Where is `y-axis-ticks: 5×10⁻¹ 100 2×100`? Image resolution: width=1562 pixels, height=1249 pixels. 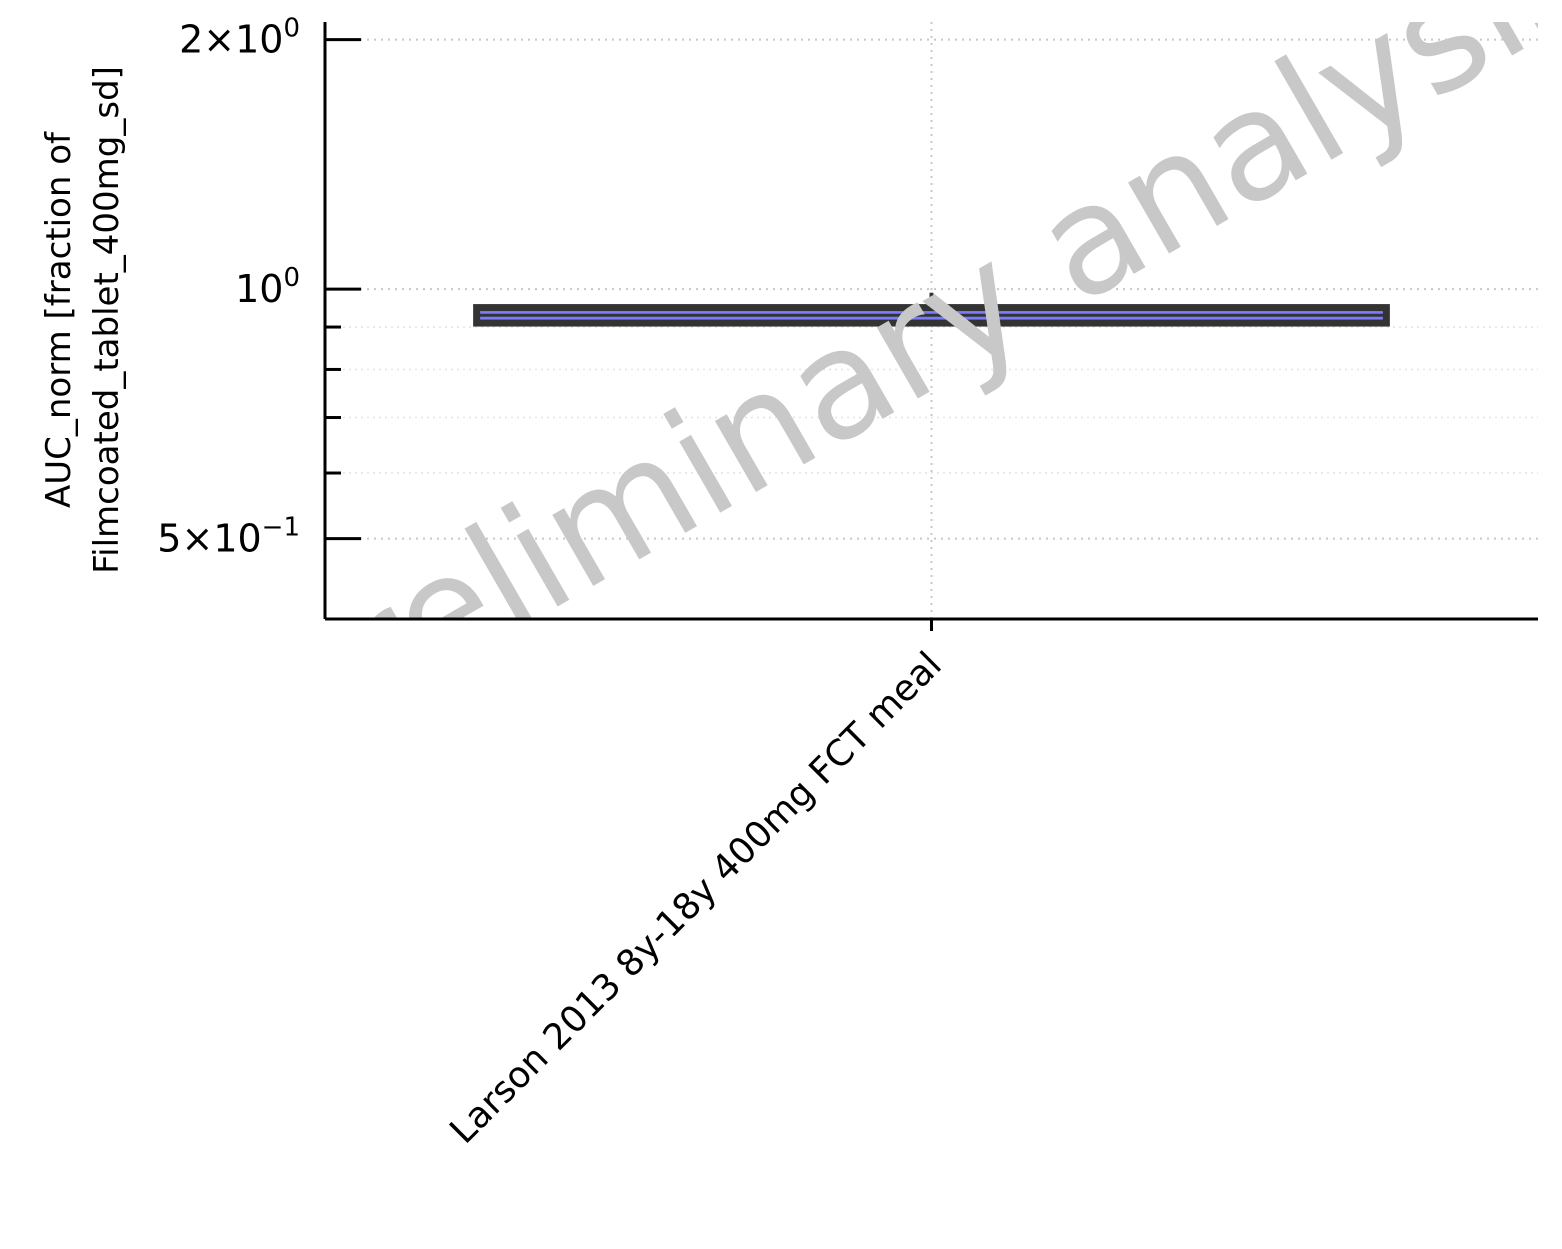
y-axis-ticks: 5×10⁻¹ 100 2×100 is located at coordinates (259, 317).